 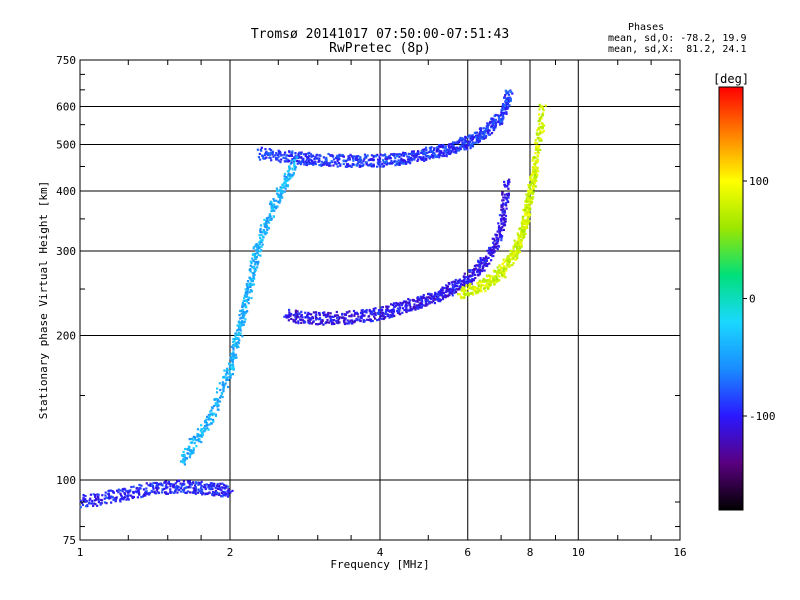 What do you see at coordinates (677, 49) in the screenshot?
I see `phase-stats-x: mean, sd,X: 81.2, 24.1` at bounding box center [677, 49].